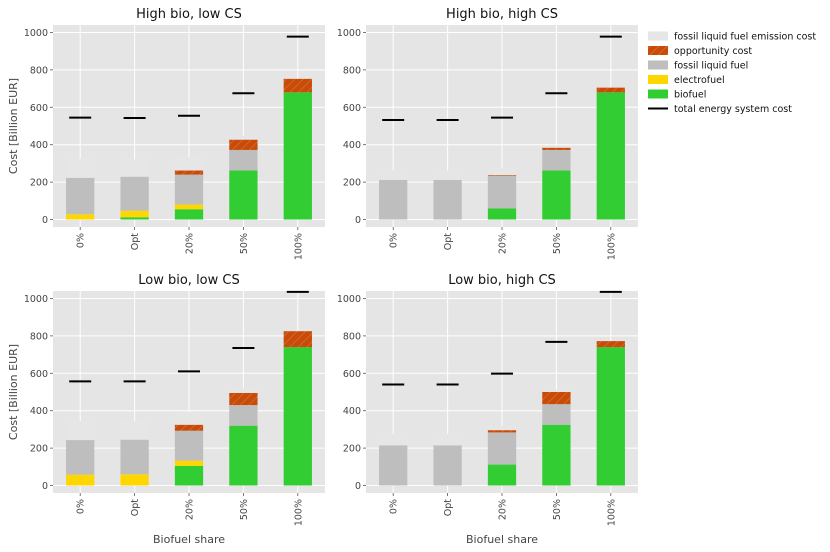 The height and width of the screenshot is (552, 830). Describe the element at coordinates (502, 280) in the screenshot. I see `panel-title: Low bio, high CS` at that location.